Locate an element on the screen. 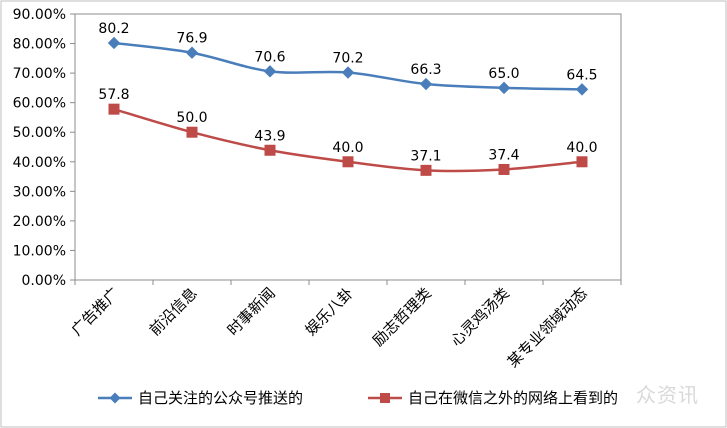 The height and width of the screenshot is (428, 727). y-tick-label: 90.00% is located at coordinates (39, 15).